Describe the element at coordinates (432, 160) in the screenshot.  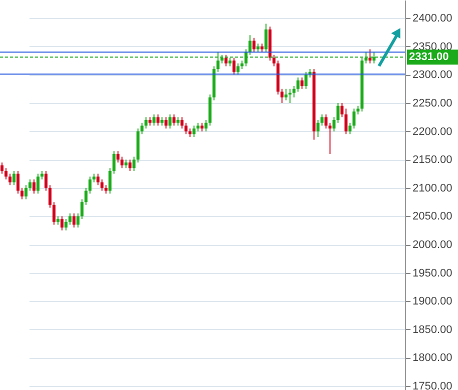
I see `y-tick-label: 2150.00` at that location.